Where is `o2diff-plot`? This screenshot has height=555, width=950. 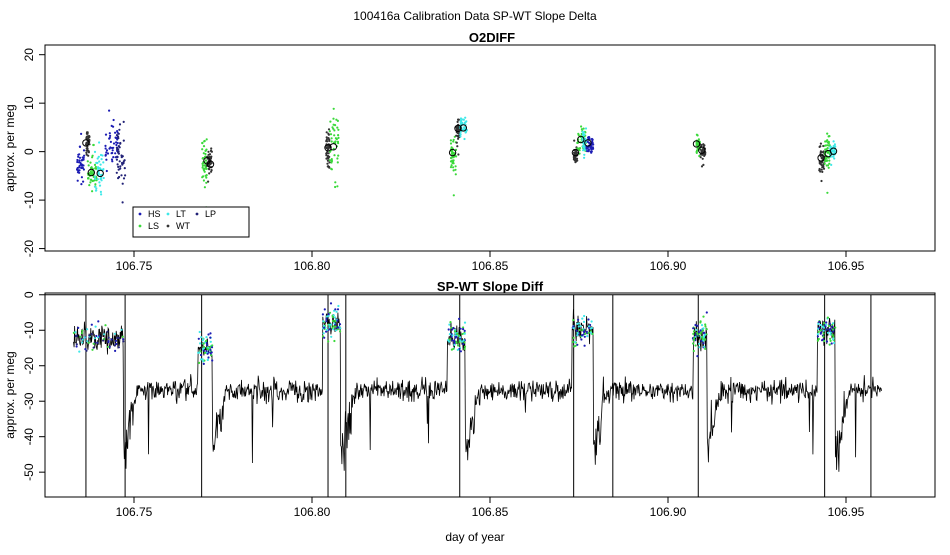
o2diff-plot is located at coordinates (457, 158).